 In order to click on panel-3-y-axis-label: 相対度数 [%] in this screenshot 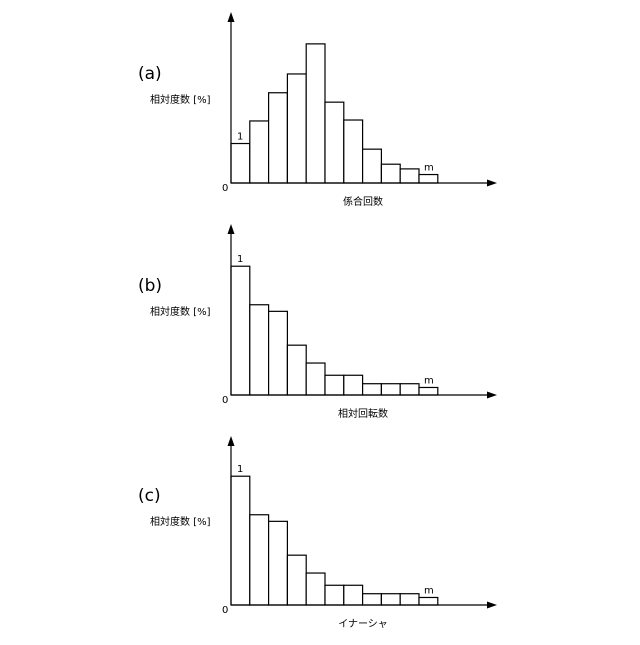, I will do `click(180, 521)`.